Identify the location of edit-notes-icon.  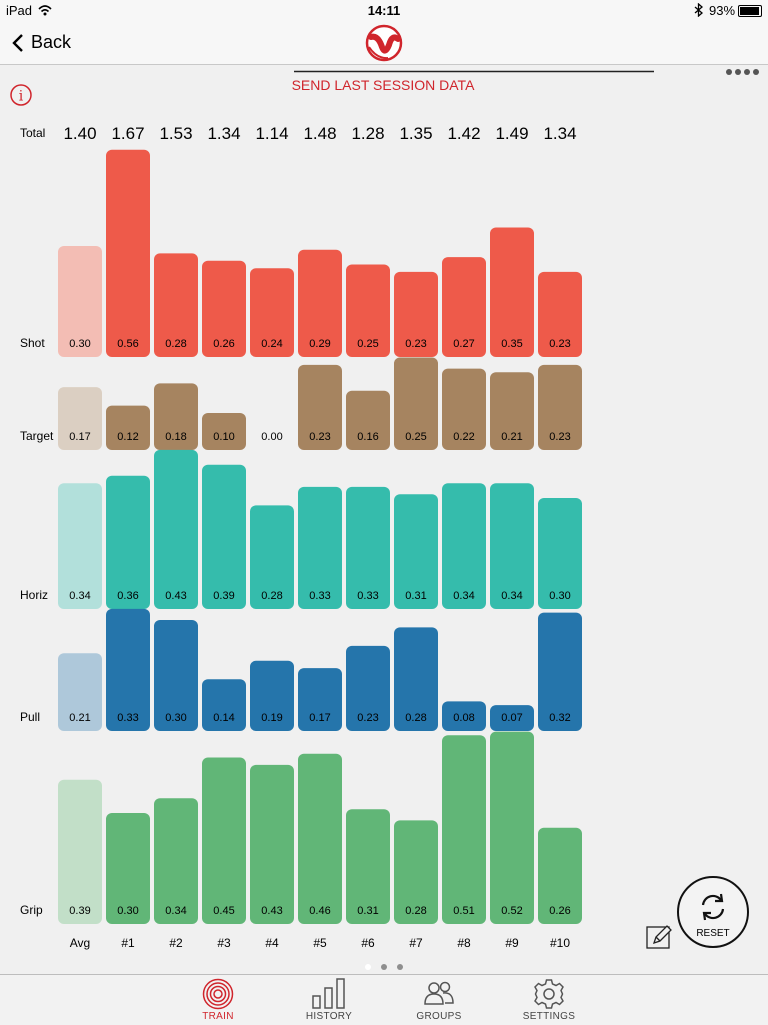
(660, 937).